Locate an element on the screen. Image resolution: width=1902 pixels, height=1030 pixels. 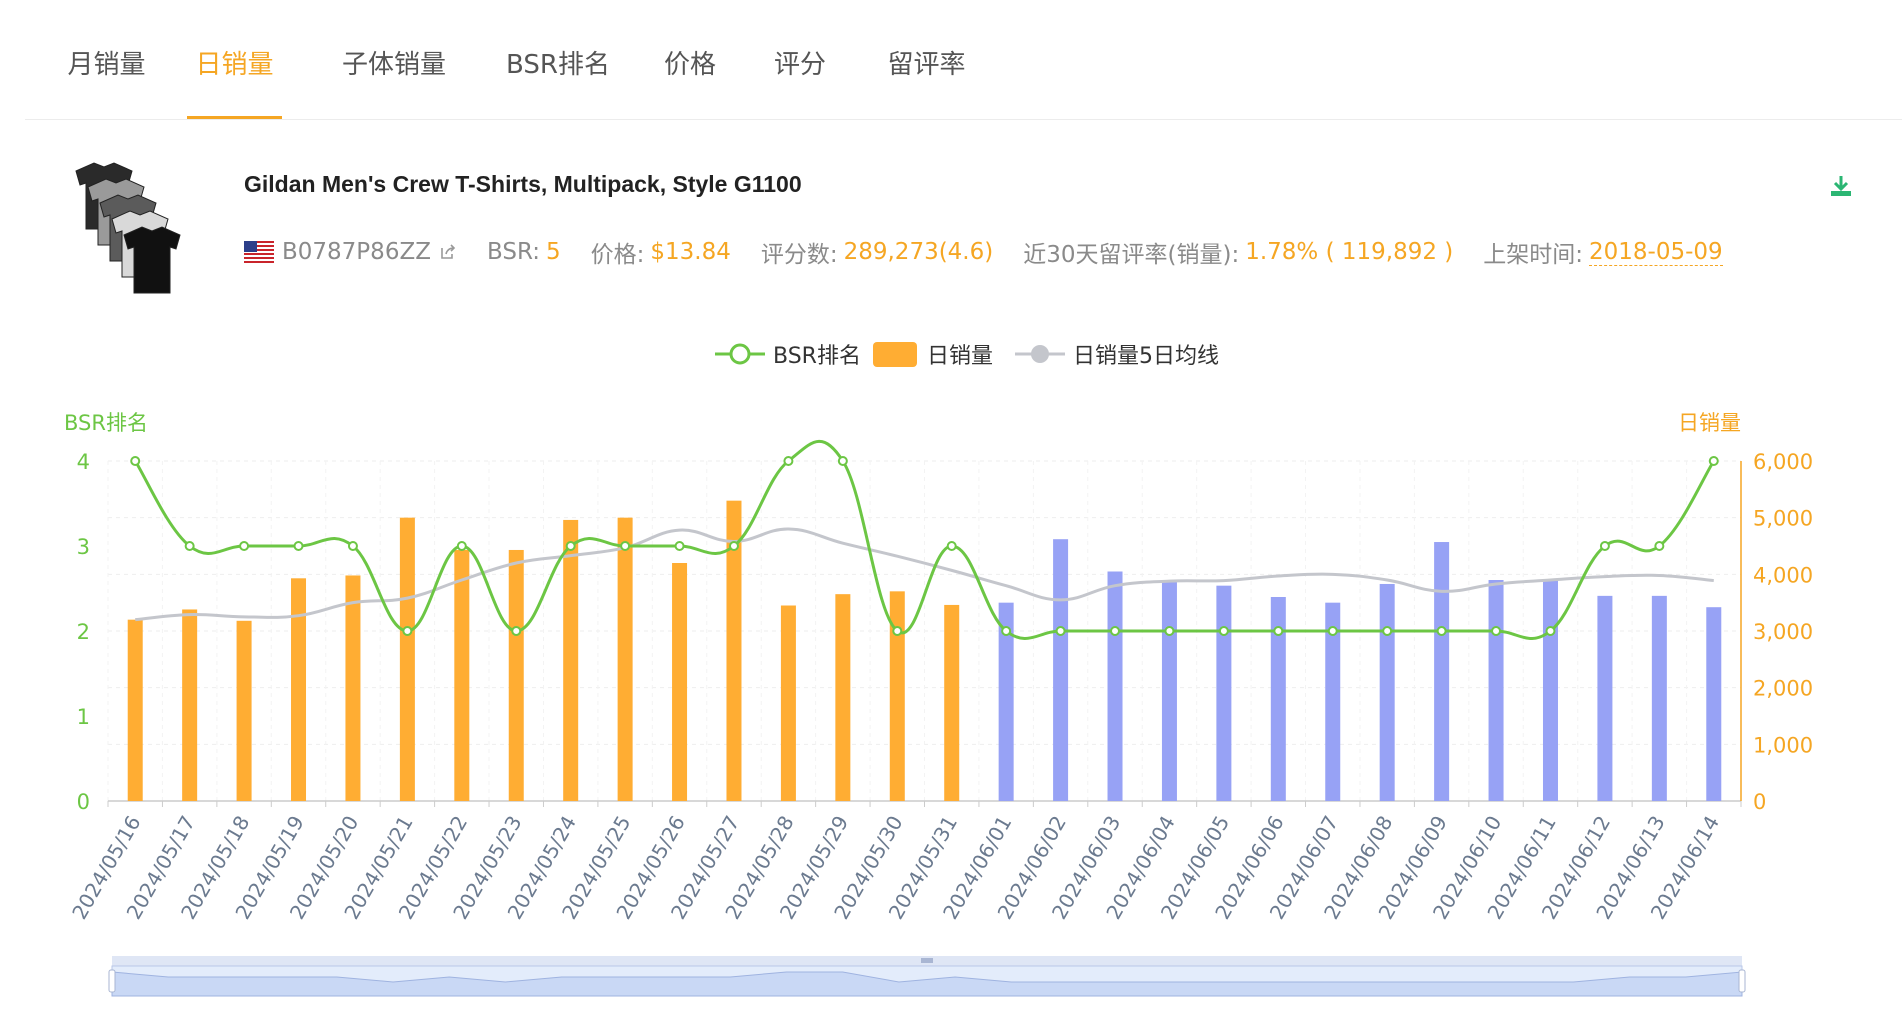
review-rate-value: 1.78% ( 119,892 ) is located at coordinates (1349, 252).